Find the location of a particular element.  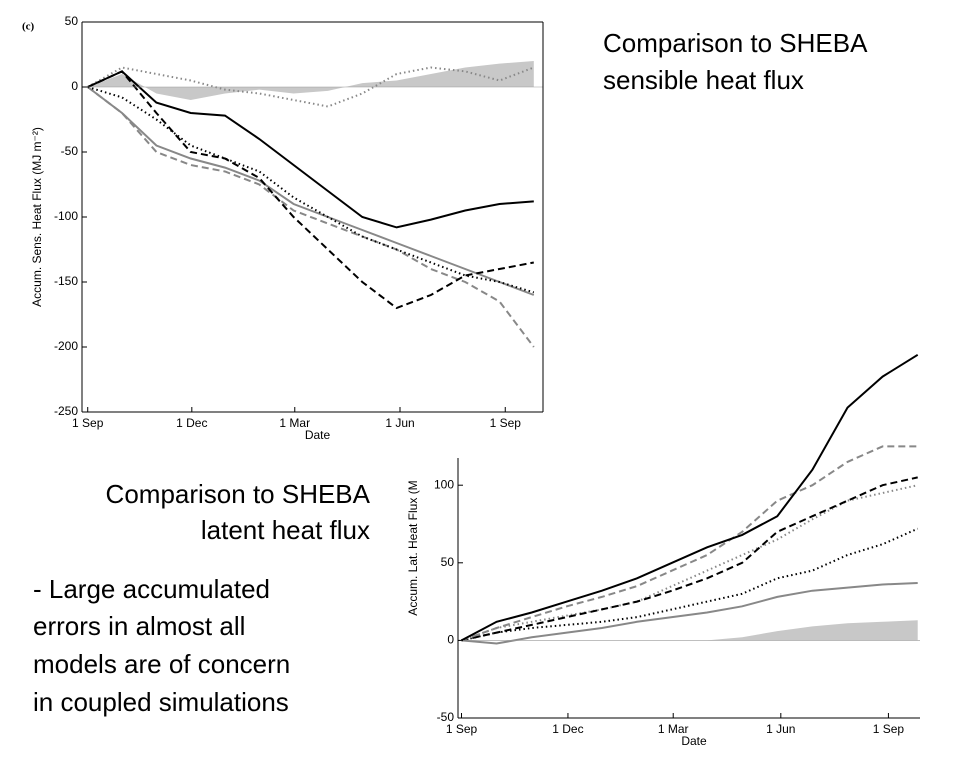

y-axis-label: Accum. Lat. Heat Flux (M is located at coordinates (413, 547).